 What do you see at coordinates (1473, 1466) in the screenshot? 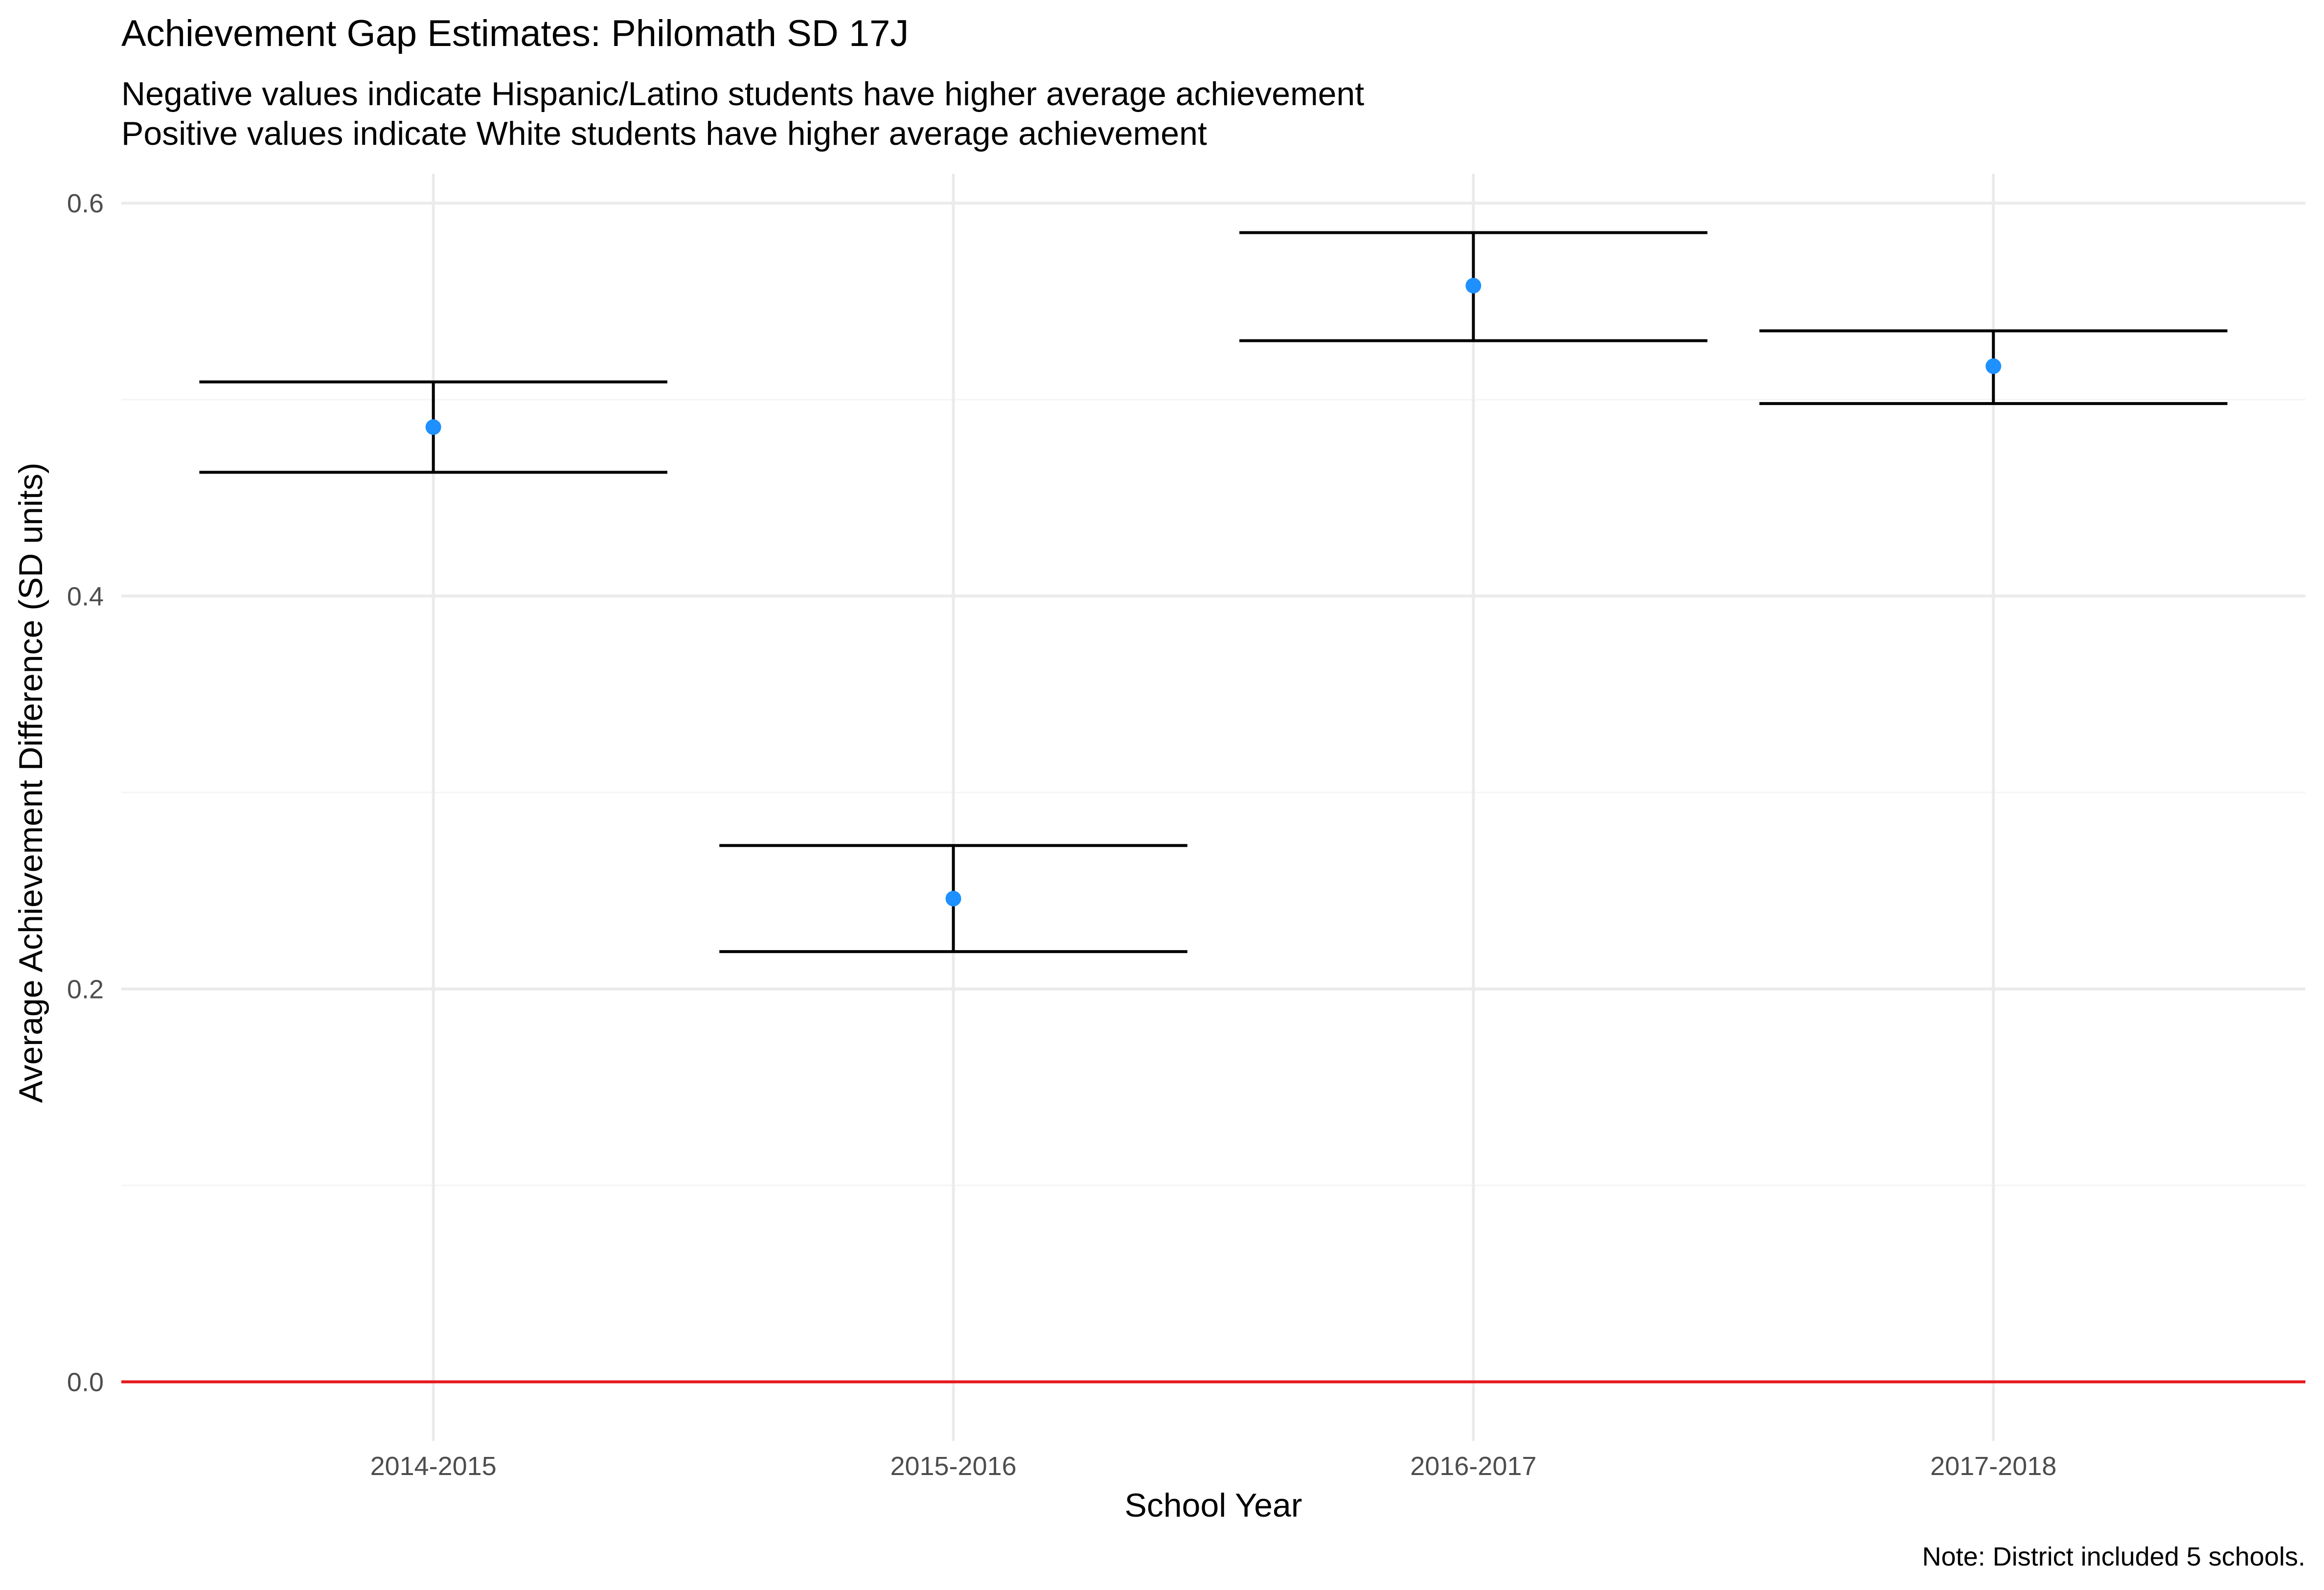
I see `x-tick-label: 2016-2017` at bounding box center [1473, 1466].